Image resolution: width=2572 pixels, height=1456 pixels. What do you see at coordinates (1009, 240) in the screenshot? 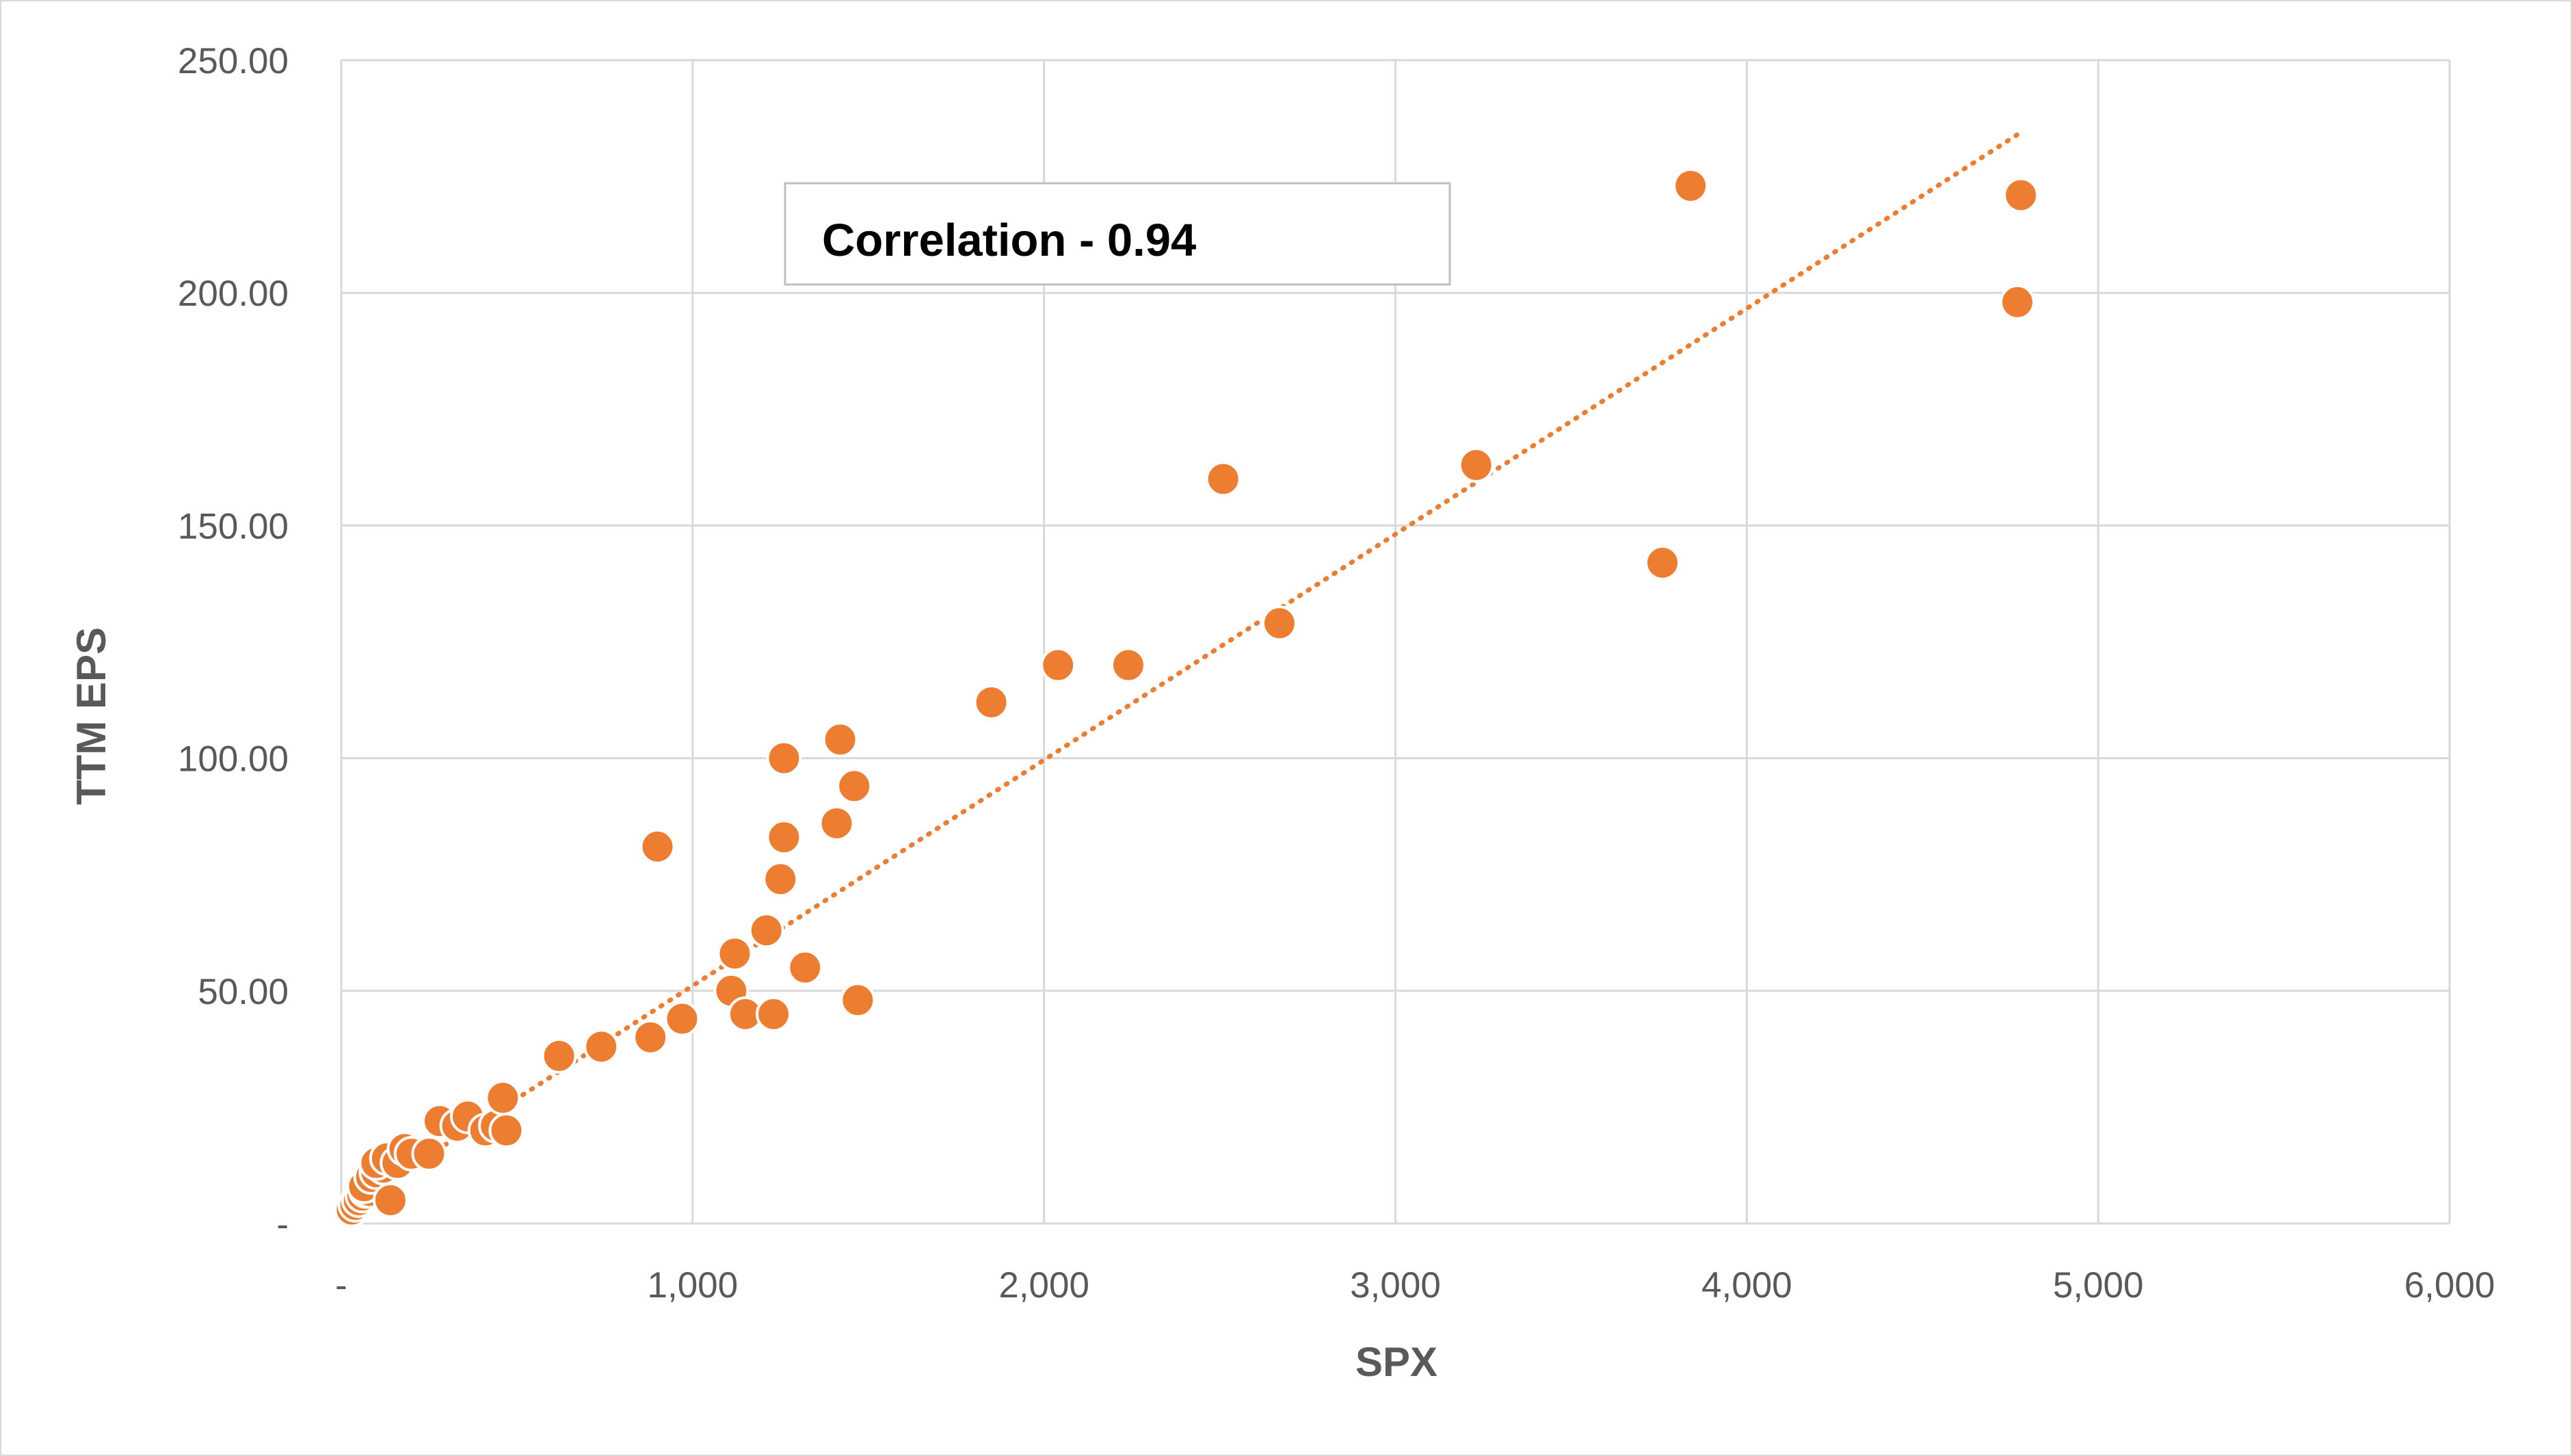
I see `annotation-text: Correlation - 0.94` at bounding box center [1009, 240].